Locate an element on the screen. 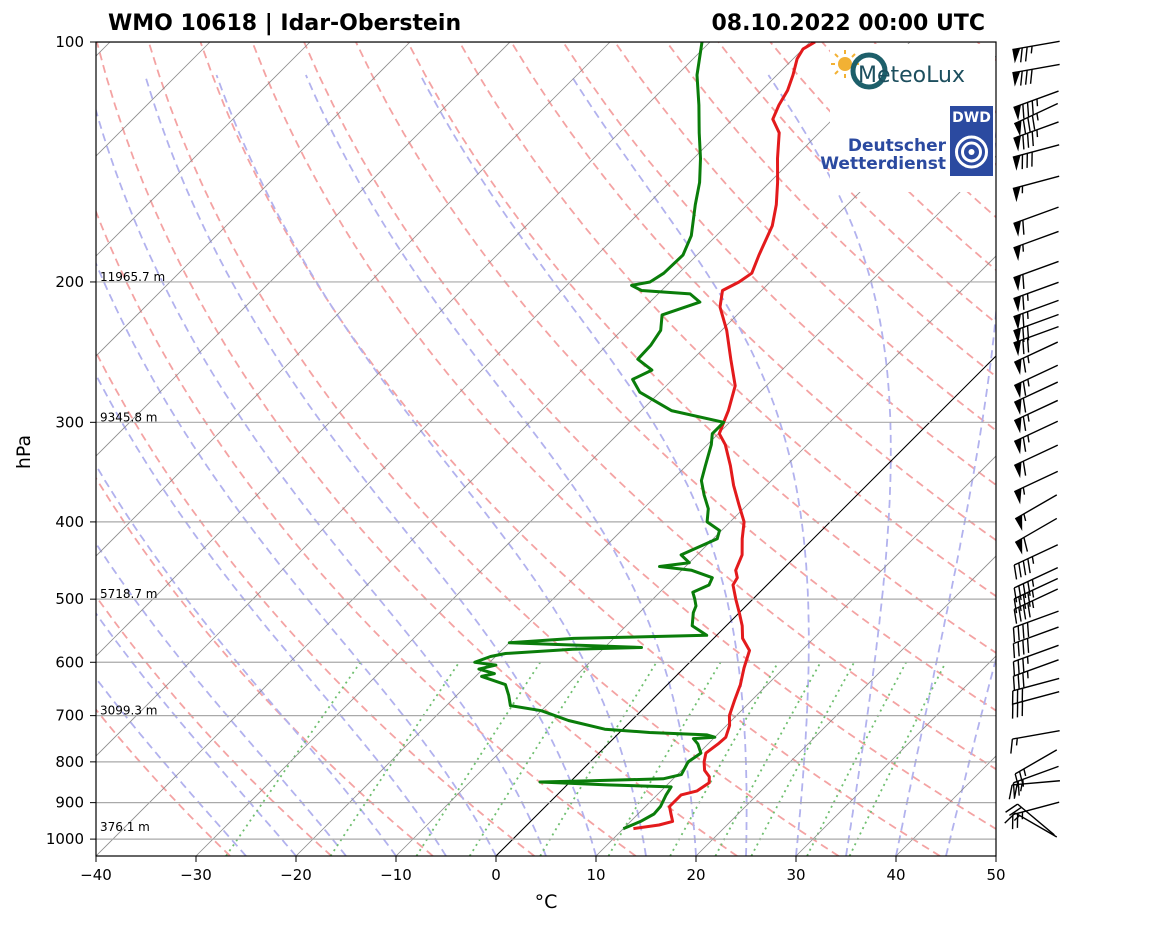 This screenshot has width=1160, height=925. y-tick-label: 1000 is located at coordinates (65, 839).